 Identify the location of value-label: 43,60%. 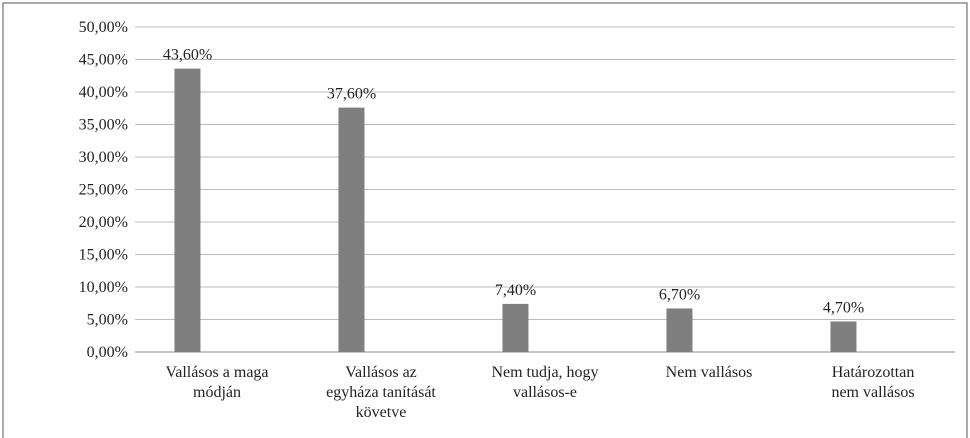
(187, 55).